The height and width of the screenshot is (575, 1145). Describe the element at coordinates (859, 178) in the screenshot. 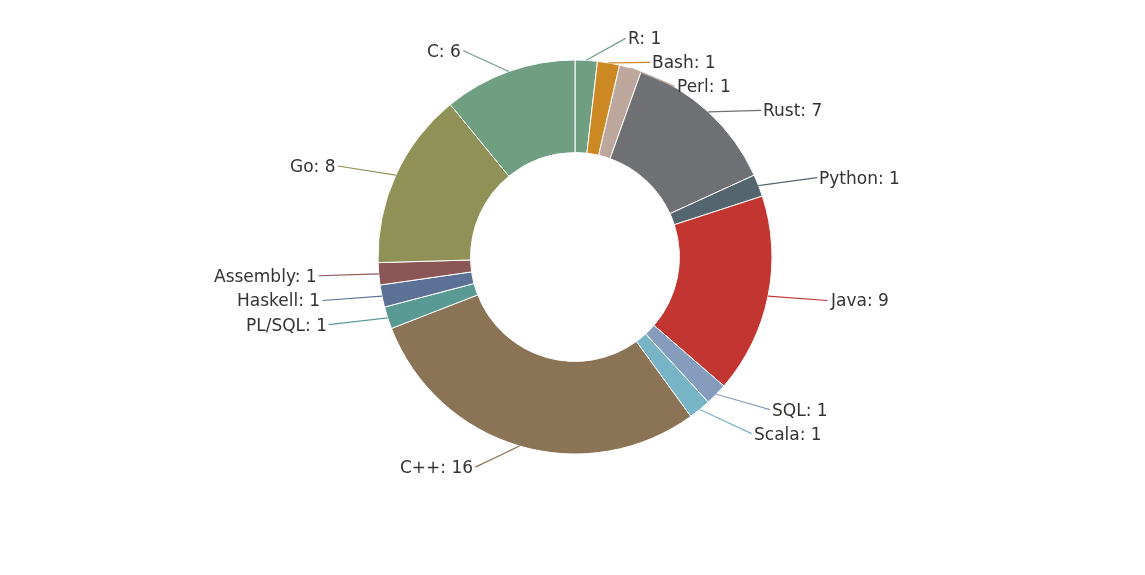

I see `slice-label: Python: 1` at that location.